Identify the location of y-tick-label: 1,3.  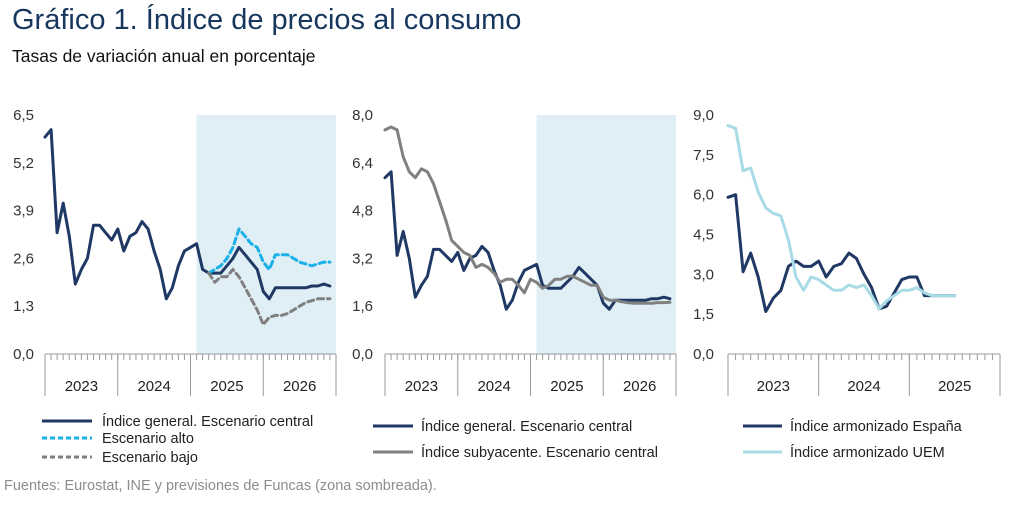
(23, 306).